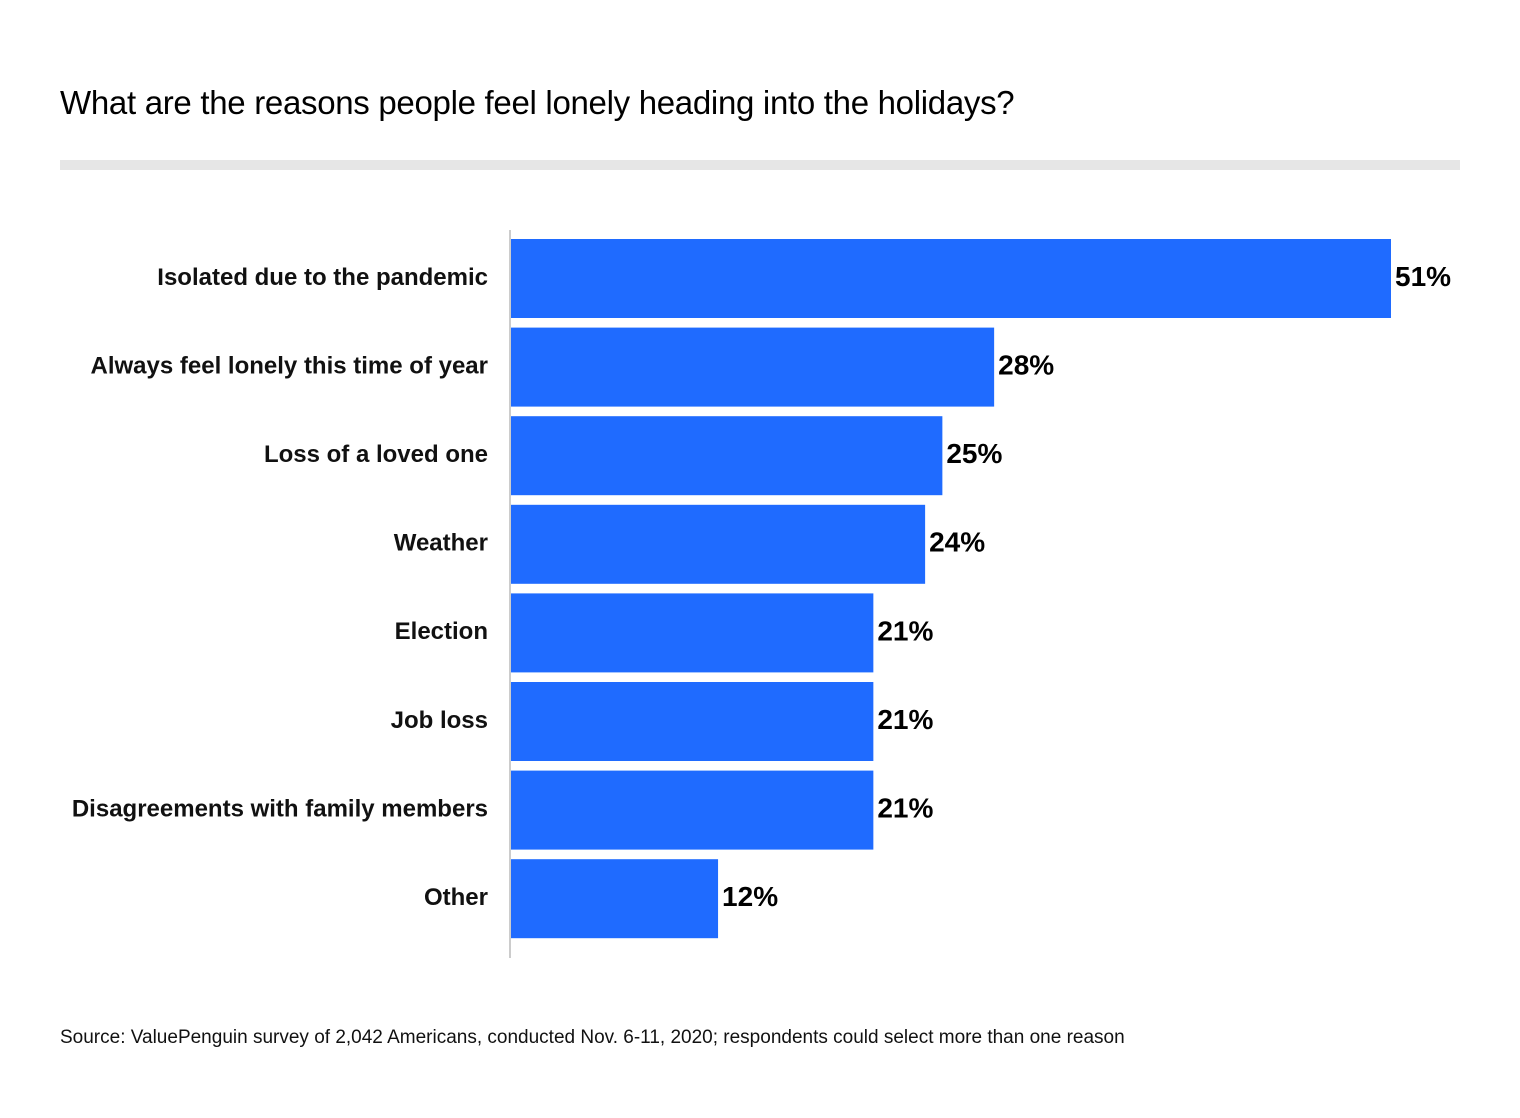  What do you see at coordinates (750, 896) in the screenshot?
I see `value-label: 12%` at bounding box center [750, 896].